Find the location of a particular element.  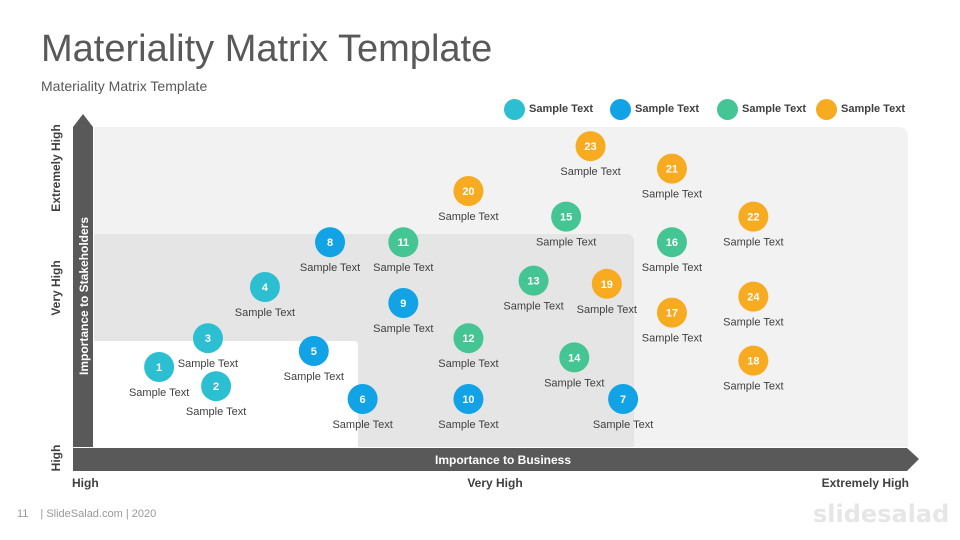

data-point: 14 Sample Text is located at coordinates (574, 365).